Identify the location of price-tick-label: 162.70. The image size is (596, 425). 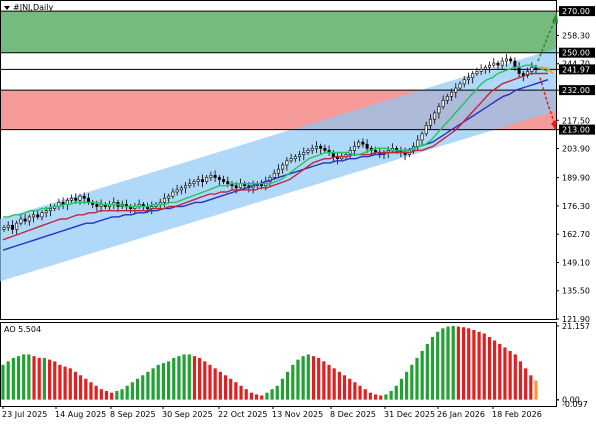
(576, 234).